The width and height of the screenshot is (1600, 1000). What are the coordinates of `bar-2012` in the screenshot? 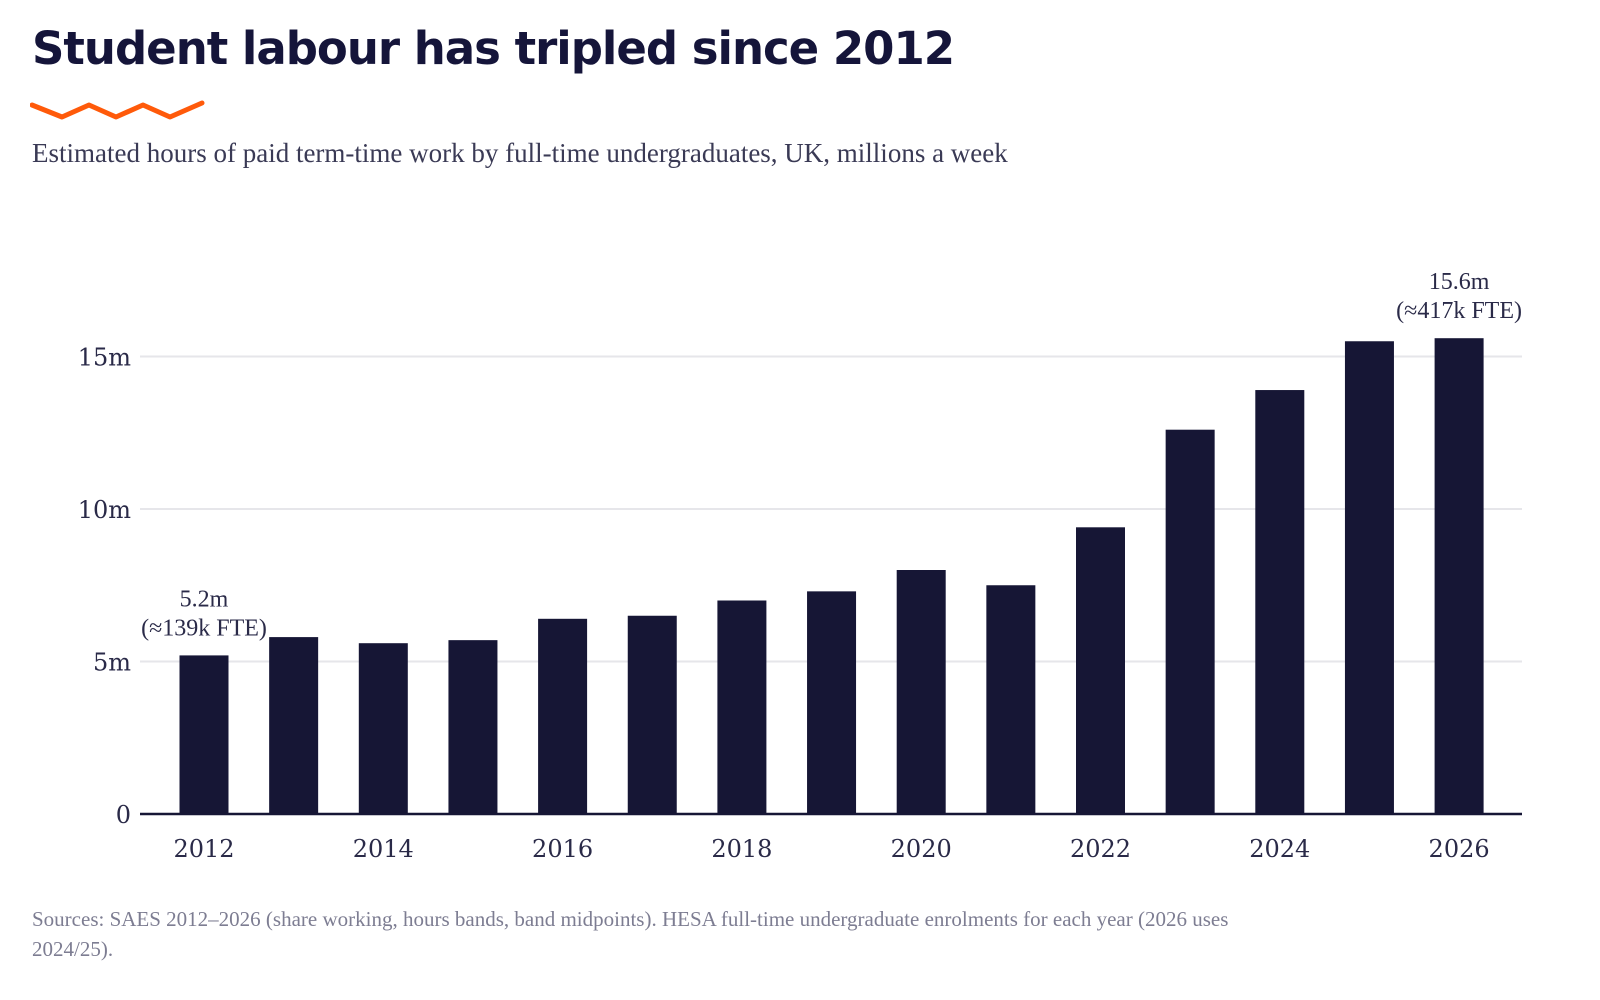 It's located at (204, 734).